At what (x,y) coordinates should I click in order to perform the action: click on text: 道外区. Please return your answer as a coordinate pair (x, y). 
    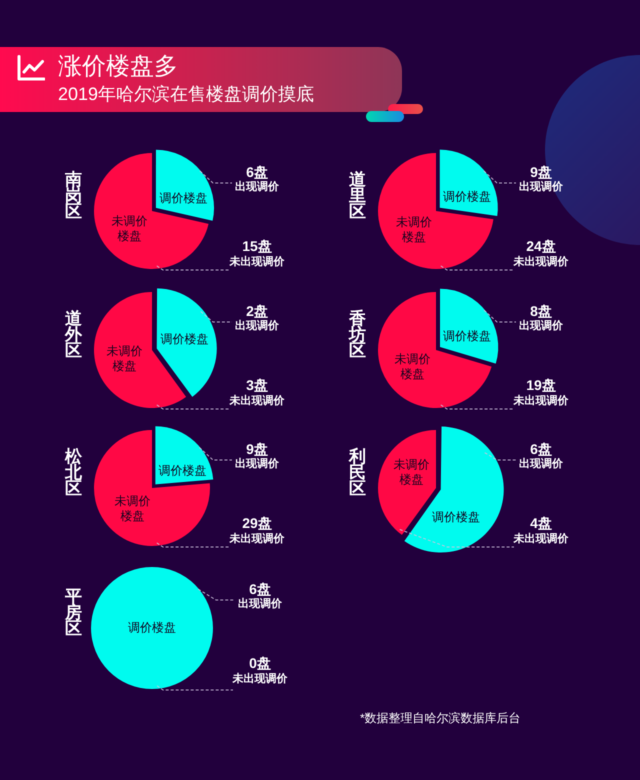
    Looking at the image, I should click on (73, 334).